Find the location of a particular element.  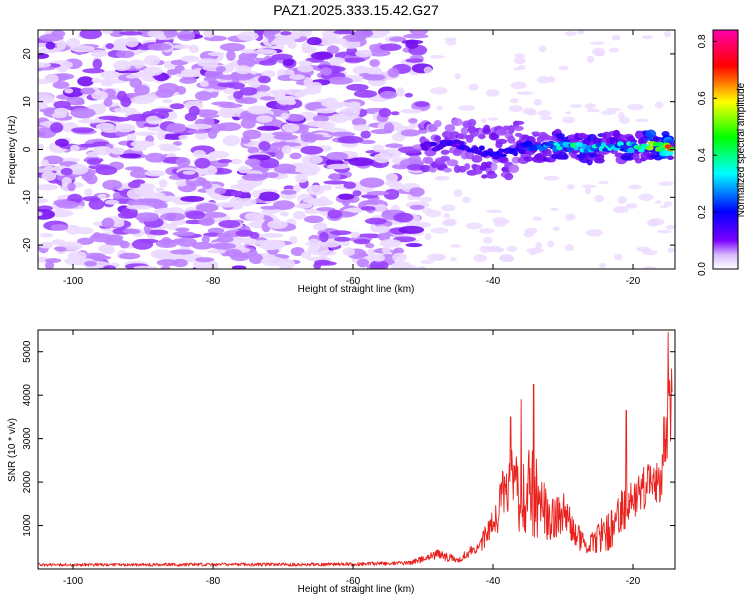

x-tick-label: -80 is located at coordinates (213, 281).